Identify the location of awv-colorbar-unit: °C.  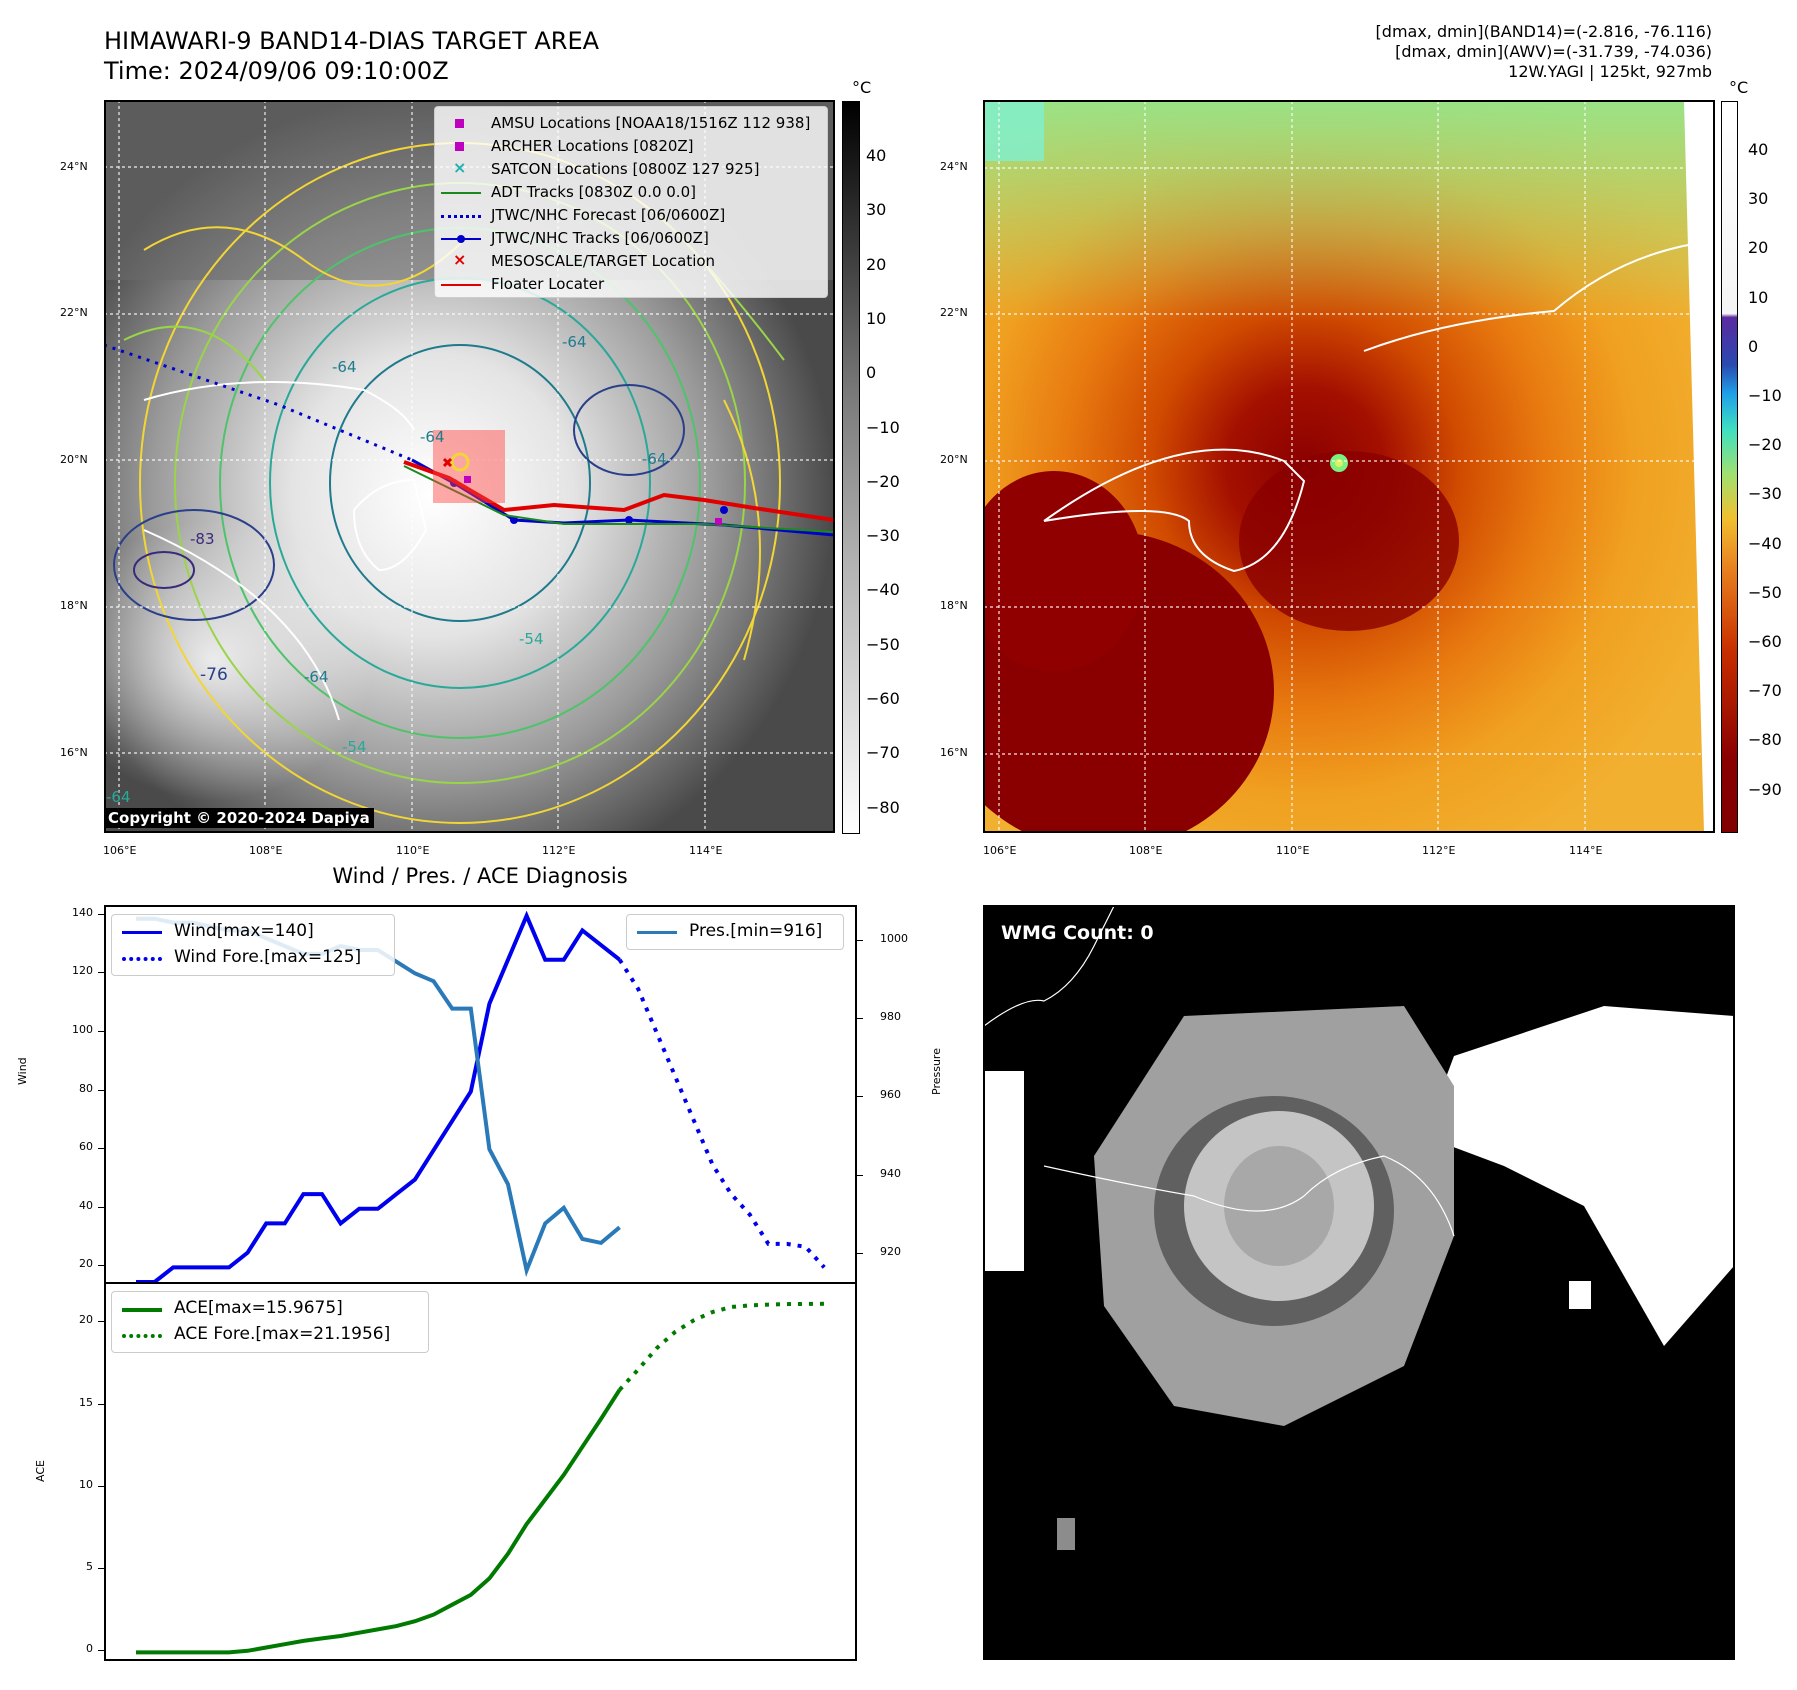
(1739, 87).